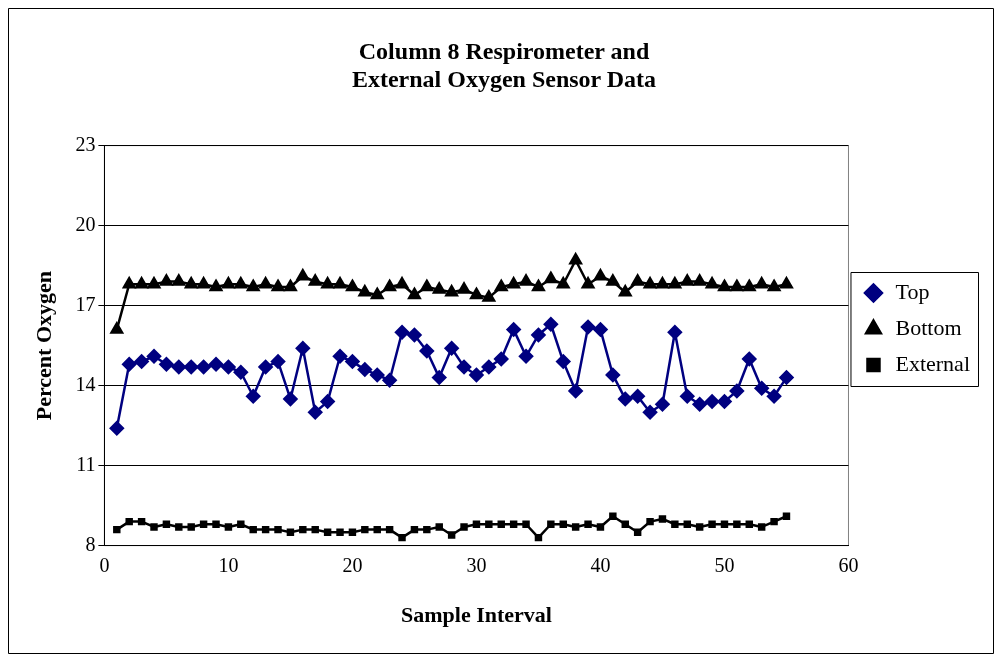 The width and height of the screenshot is (1002, 662). What do you see at coordinates (933, 363) in the screenshot?
I see `legend-label: External` at bounding box center [933, 363].